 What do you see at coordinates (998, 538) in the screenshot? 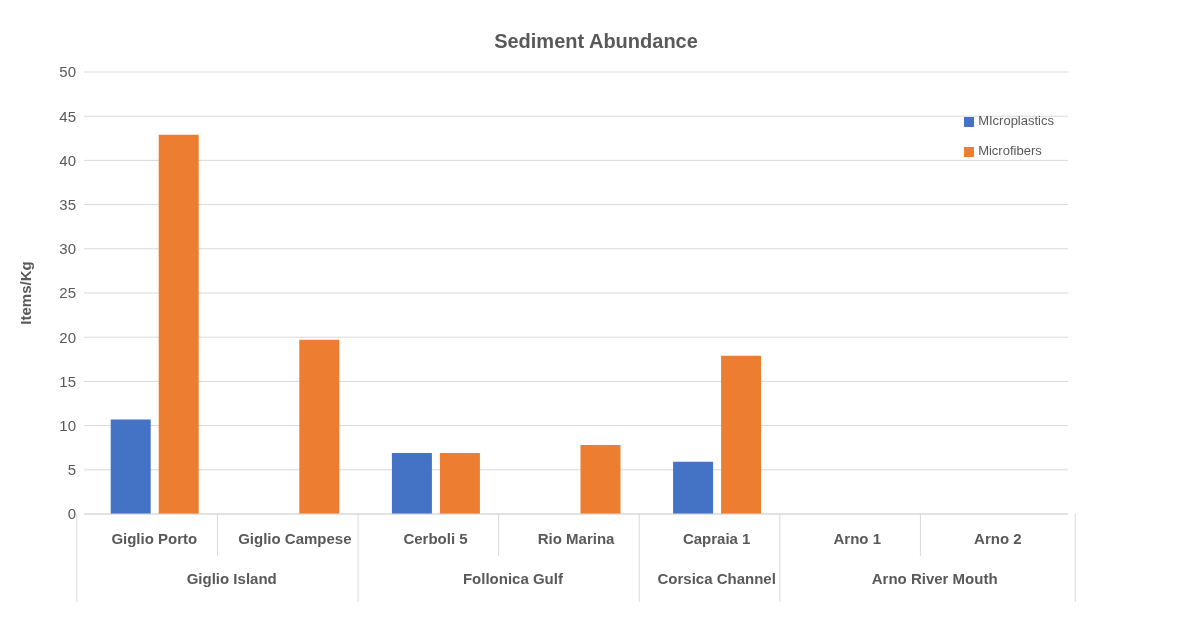
I see `x-tick-label: Arno 2` at bounding box center [998, 538].